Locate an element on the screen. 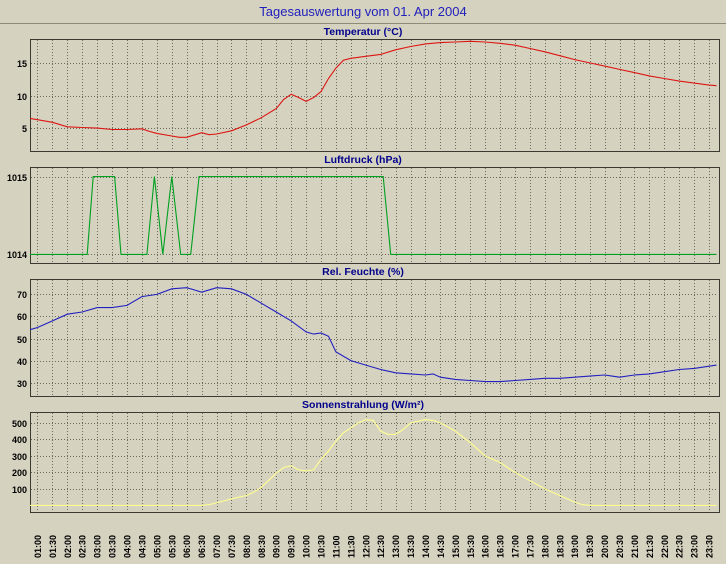 This screenshot has height=564, width=726. svg-text: 04:30 is located at coordinates (142, 546).